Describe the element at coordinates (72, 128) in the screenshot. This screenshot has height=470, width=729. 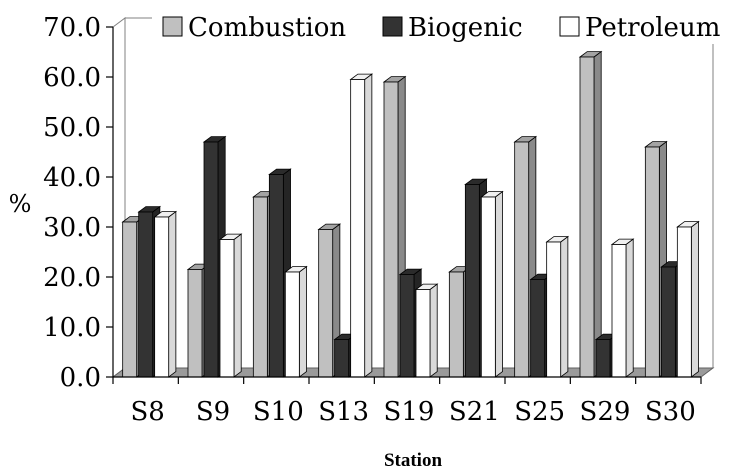
I see `y-tick-label: 50.0` at that location.